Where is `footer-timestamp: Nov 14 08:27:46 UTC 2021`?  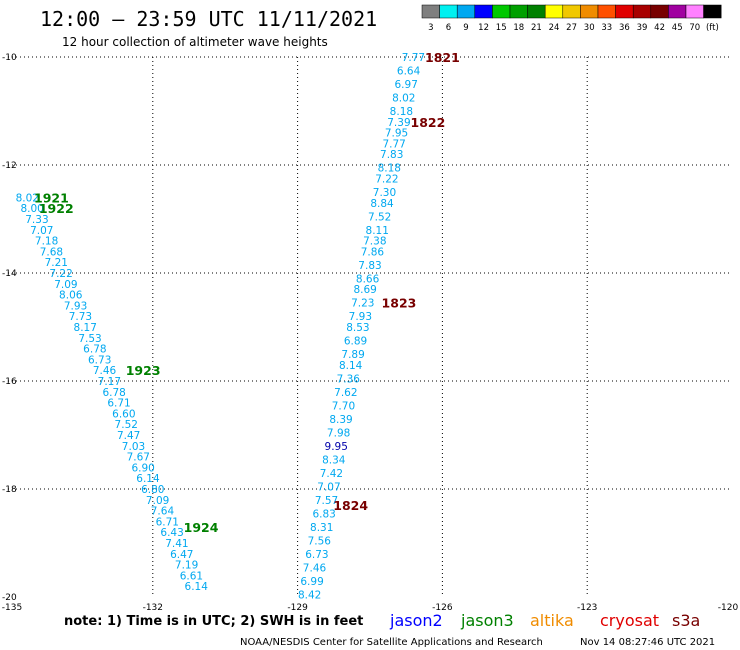
footer-timestamp: Nov 14 08:27:46 UTC 2021 is located at coordinates (647, 642).